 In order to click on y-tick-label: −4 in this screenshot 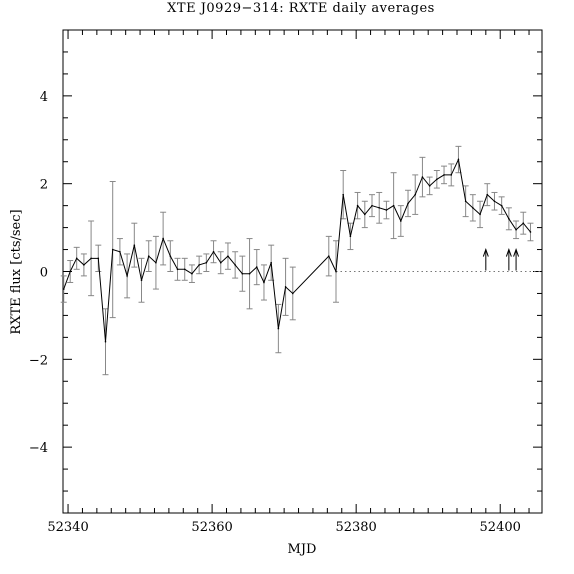, I will do `click(38, 448)`.